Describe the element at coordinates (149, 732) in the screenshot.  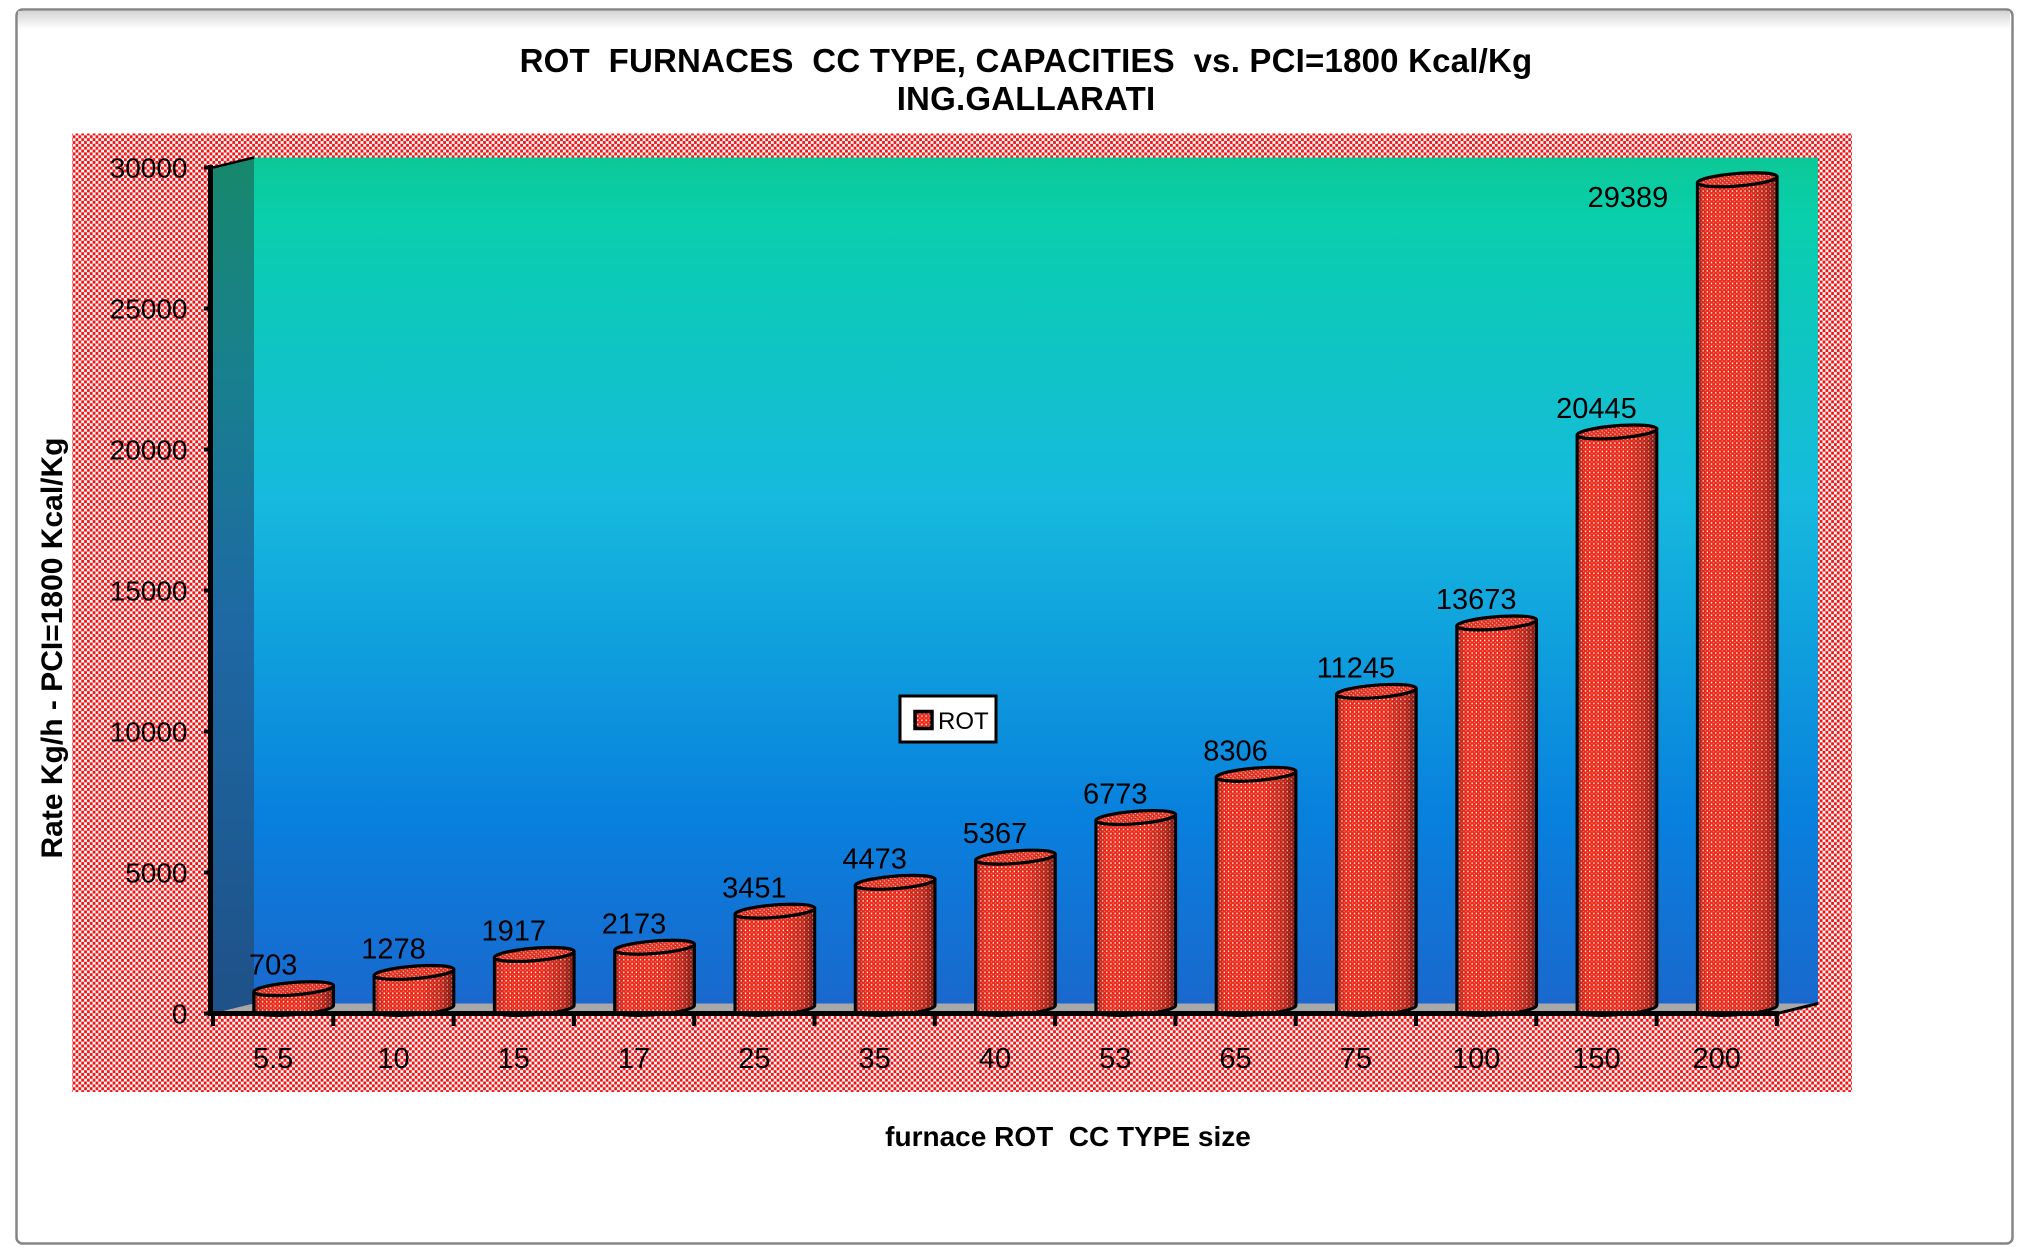
I see `svg-text: 10000` at that location.